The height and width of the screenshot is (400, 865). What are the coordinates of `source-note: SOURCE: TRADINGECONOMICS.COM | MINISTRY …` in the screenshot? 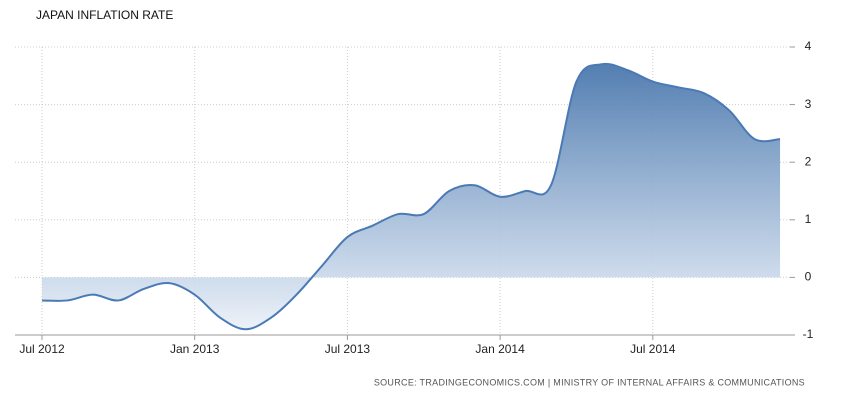 It's located at (589, 382).